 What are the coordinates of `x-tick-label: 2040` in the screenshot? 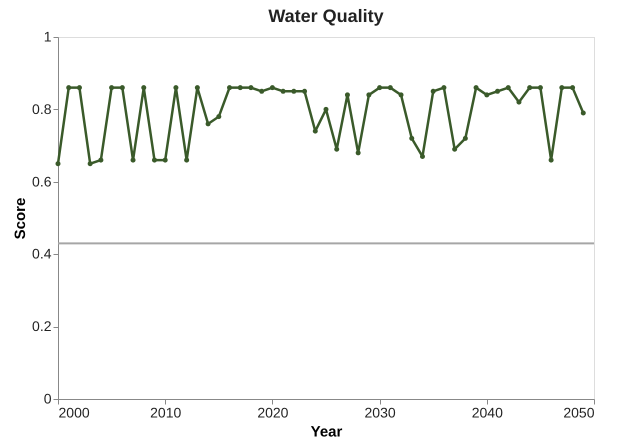 It's located at (488, 412).